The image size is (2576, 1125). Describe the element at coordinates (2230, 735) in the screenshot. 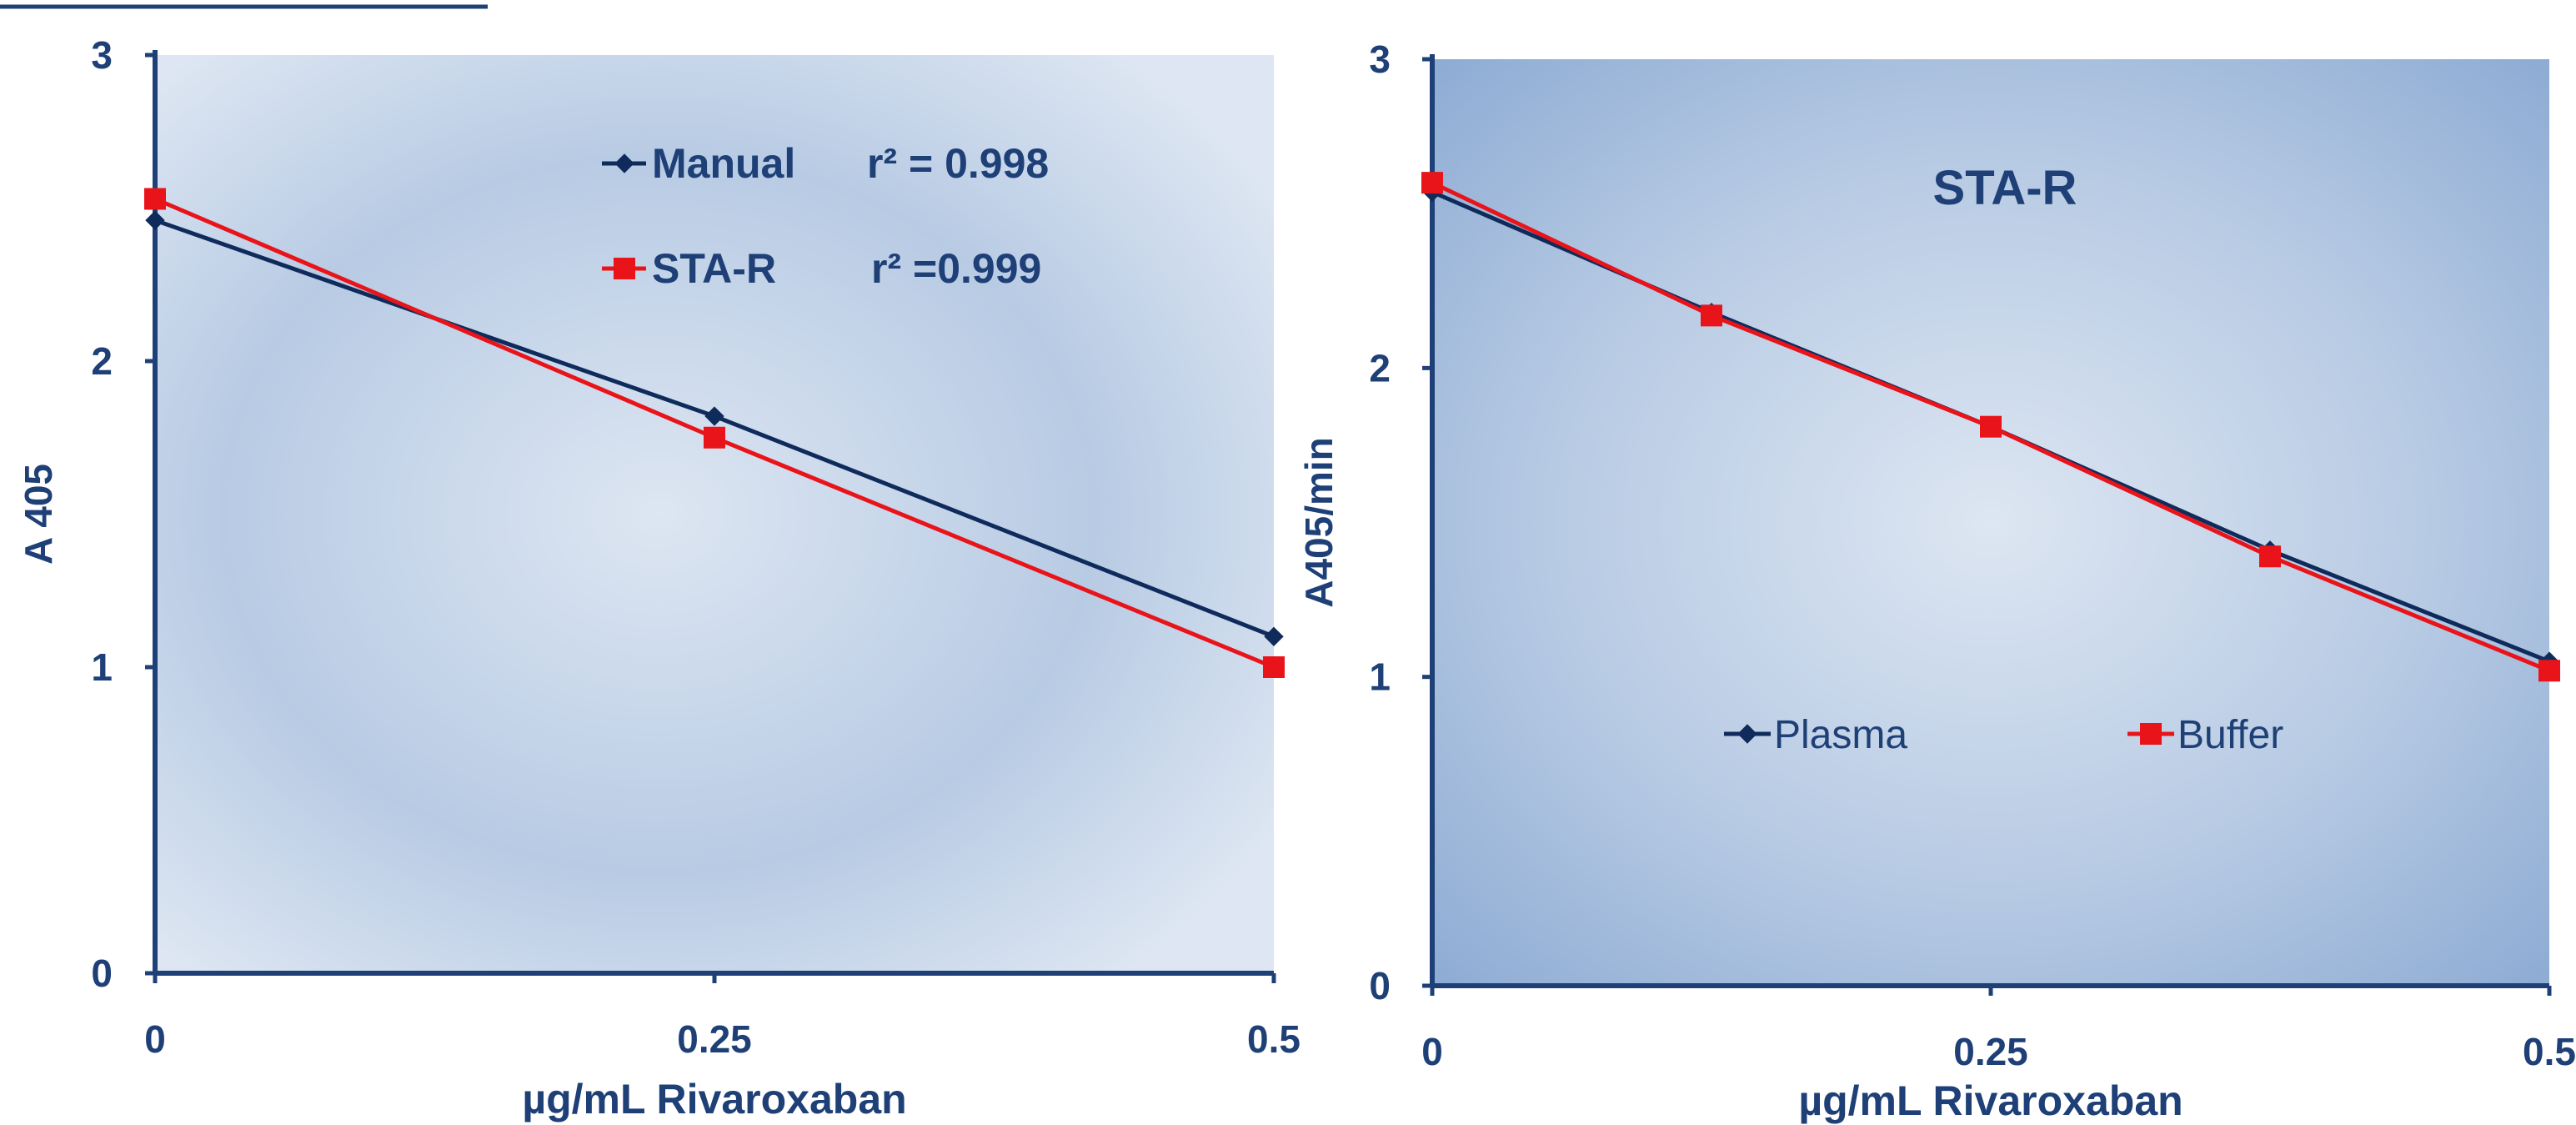

I see `legend-label: Buffer` at that location.